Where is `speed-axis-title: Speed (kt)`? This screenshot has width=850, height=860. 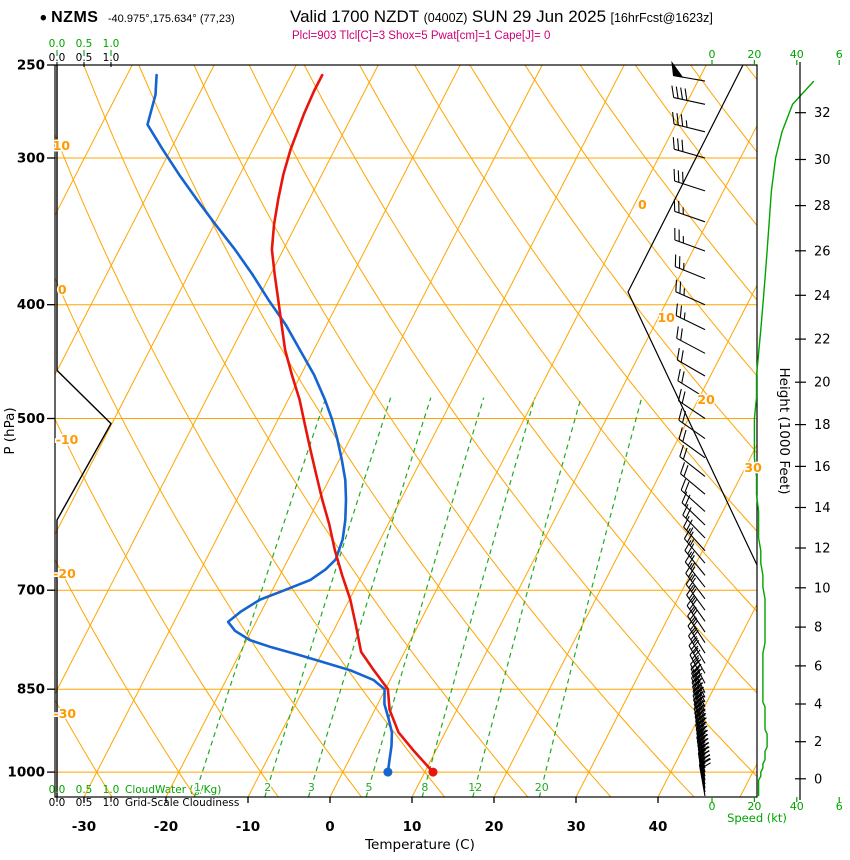
speed-axis-title: Speed (kt) is located at coordinates (757, 818).